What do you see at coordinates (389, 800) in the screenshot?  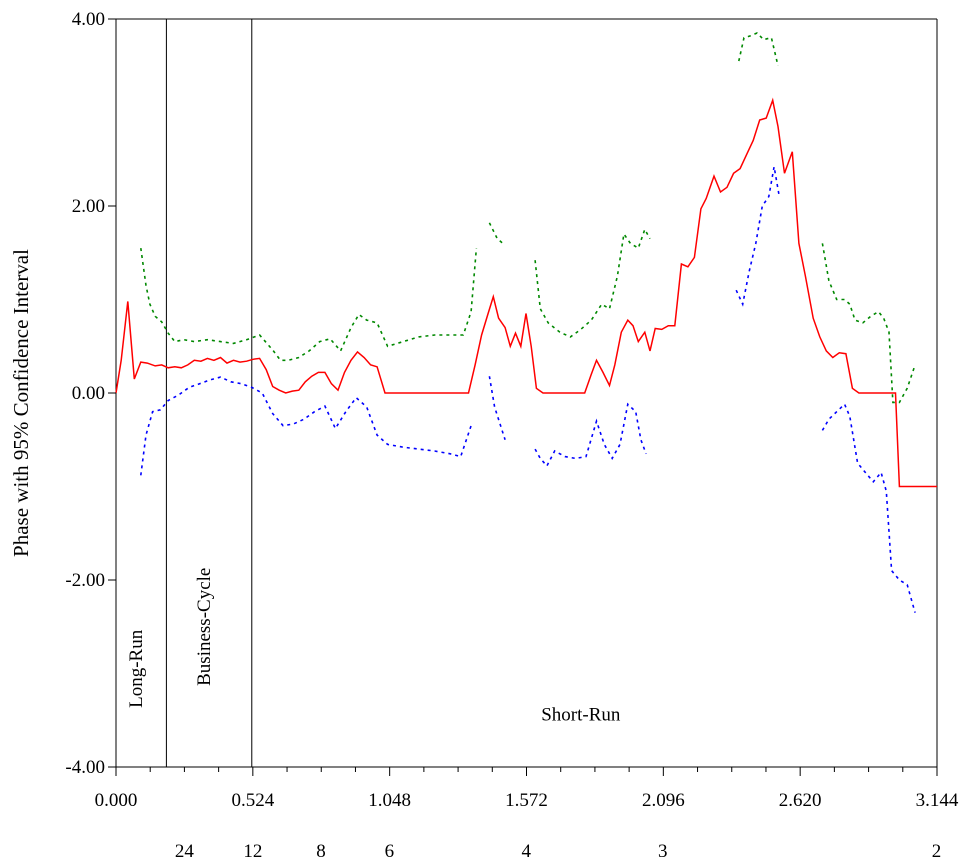 I see `x-tick-label: 1.048` at bounding box center [389, 800].